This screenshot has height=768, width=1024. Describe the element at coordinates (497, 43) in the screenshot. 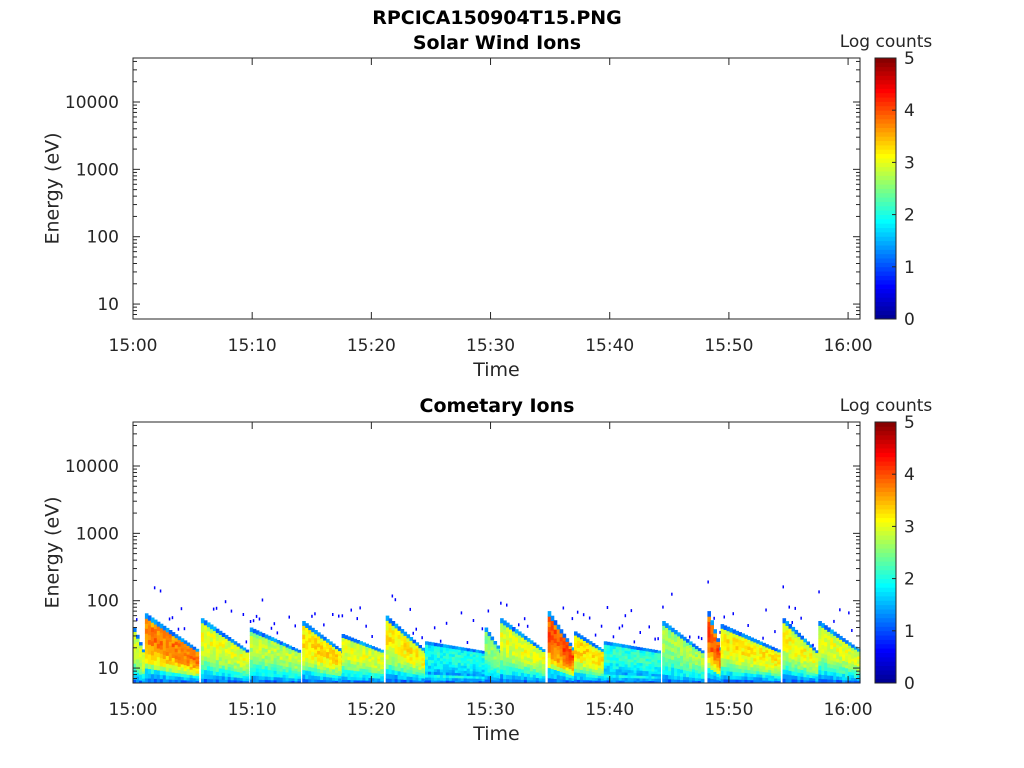

I see `panel-title: Solar Wind Ions` at that location.